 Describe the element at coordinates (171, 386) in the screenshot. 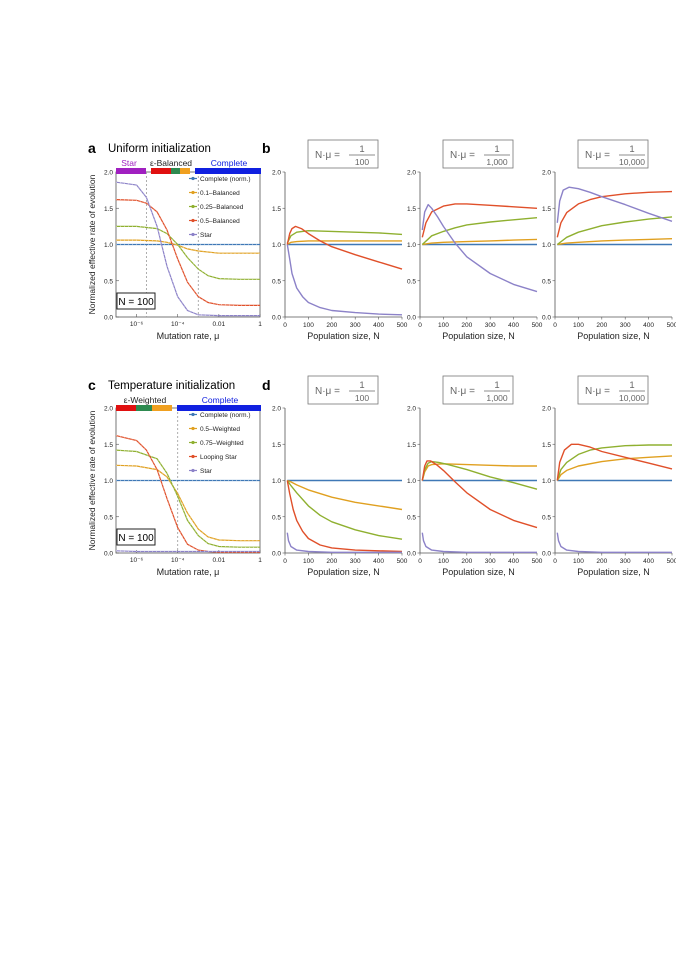

I see `panel-title-c: Temperature initialization` at that location.